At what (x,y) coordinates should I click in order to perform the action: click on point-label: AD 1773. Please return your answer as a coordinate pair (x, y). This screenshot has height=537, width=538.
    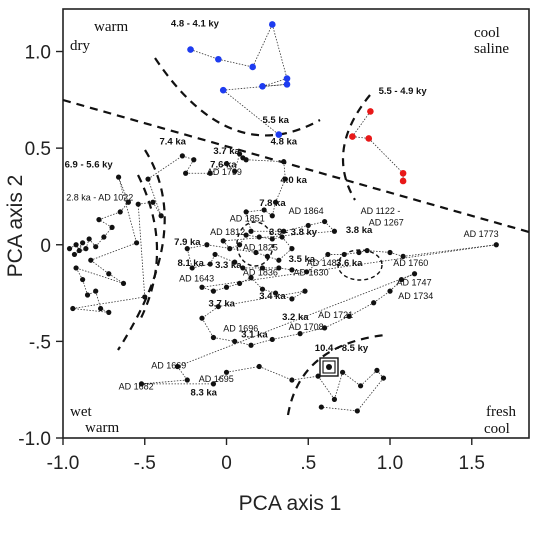
    Looking at the image, I should click on (481, 234).